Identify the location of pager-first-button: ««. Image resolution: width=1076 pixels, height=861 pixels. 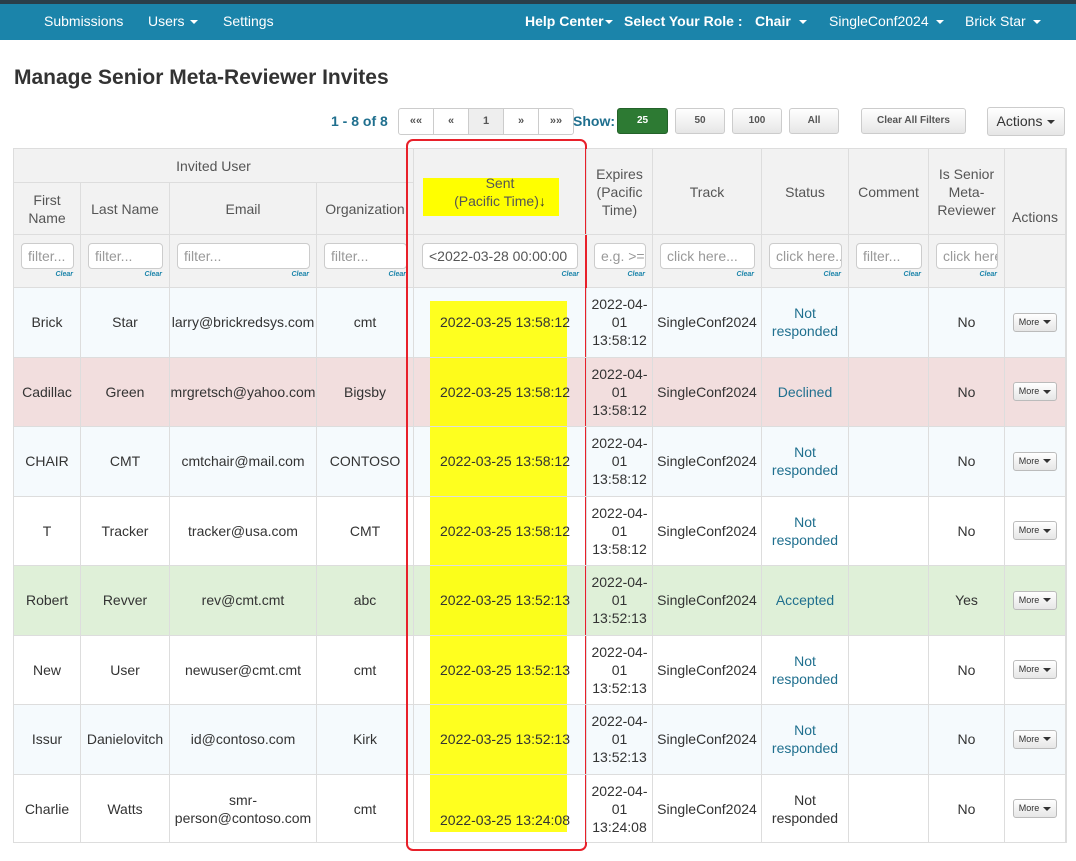
(416, 121).